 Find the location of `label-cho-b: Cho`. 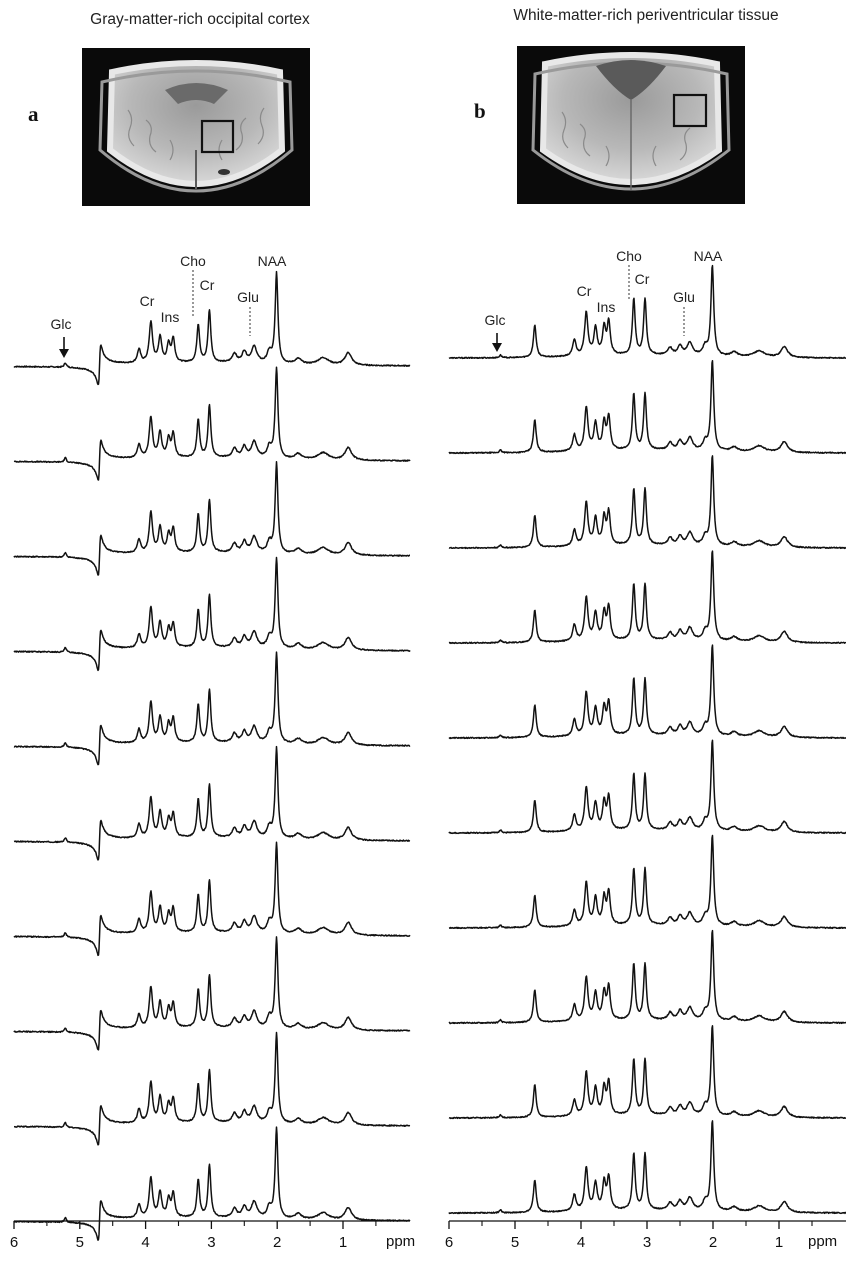

label-cho-b: Cho is located at coordinates (629, 256).